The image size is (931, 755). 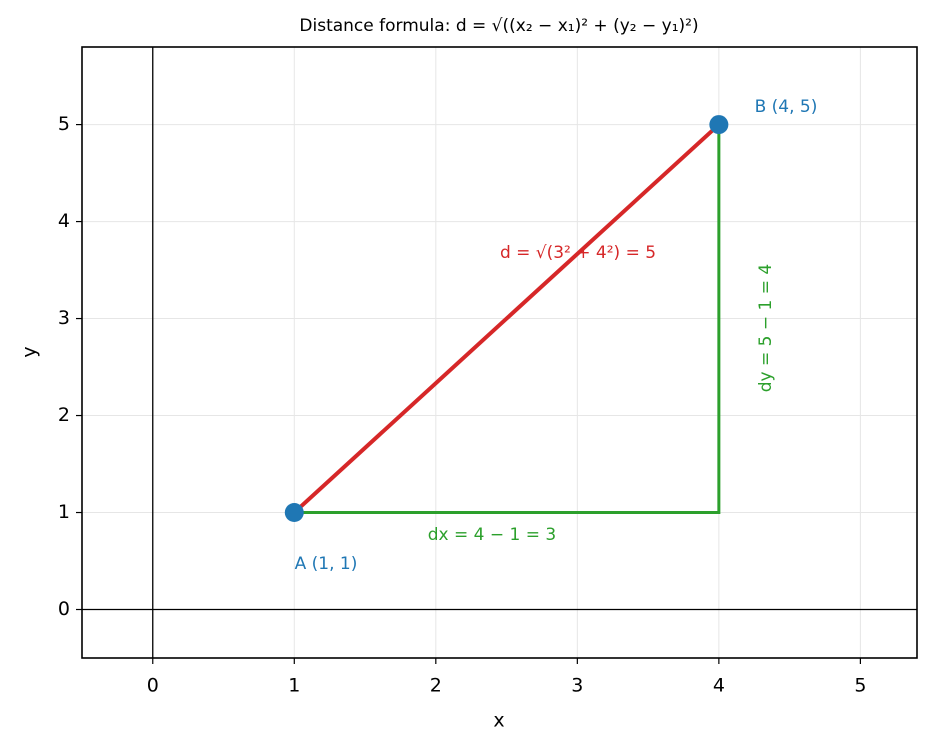 What do you see at coordinates (436, 686) in the screenshot?
I see `x-tick-label: 2` at bounding box center [436, 686].